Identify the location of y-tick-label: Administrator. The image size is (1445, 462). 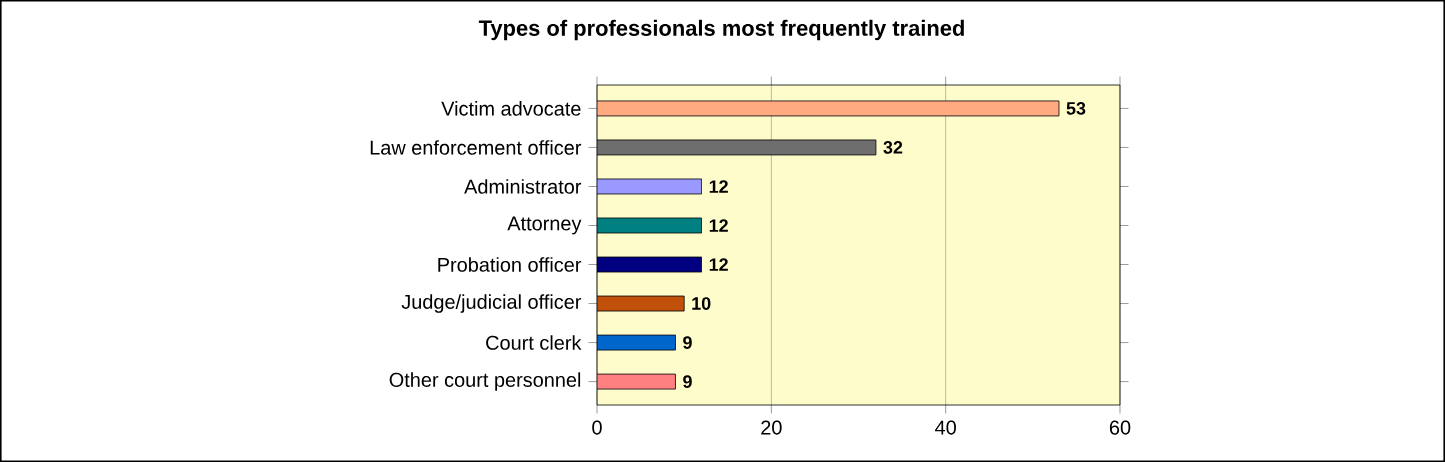
(523, 186).